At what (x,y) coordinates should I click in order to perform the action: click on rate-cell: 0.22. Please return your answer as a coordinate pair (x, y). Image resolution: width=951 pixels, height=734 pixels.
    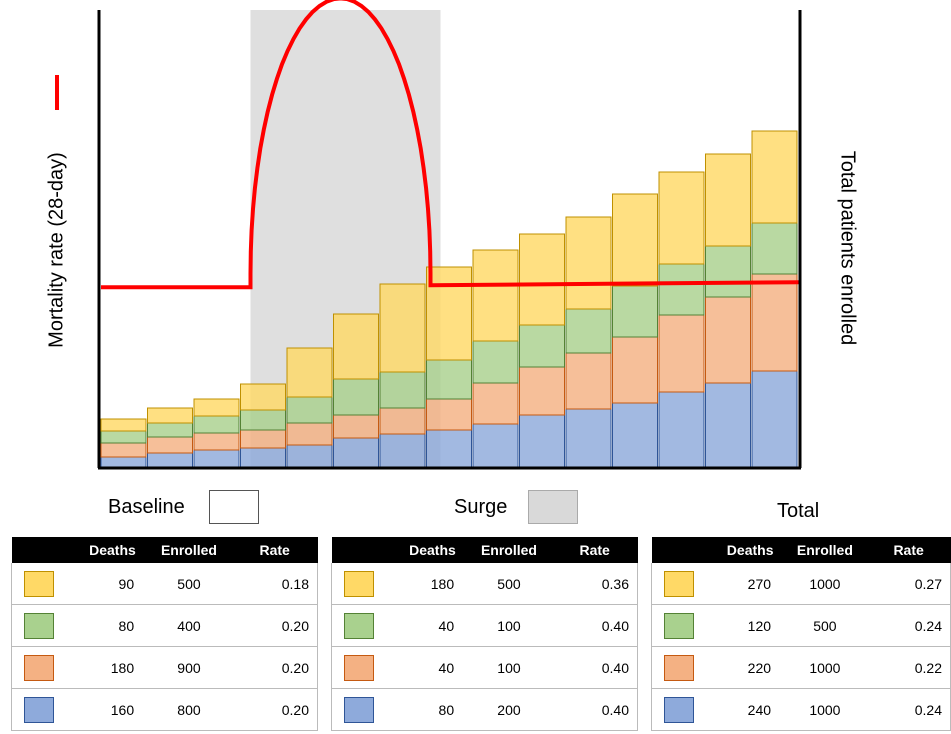
    Looking at the image, I should click on (908, 667).